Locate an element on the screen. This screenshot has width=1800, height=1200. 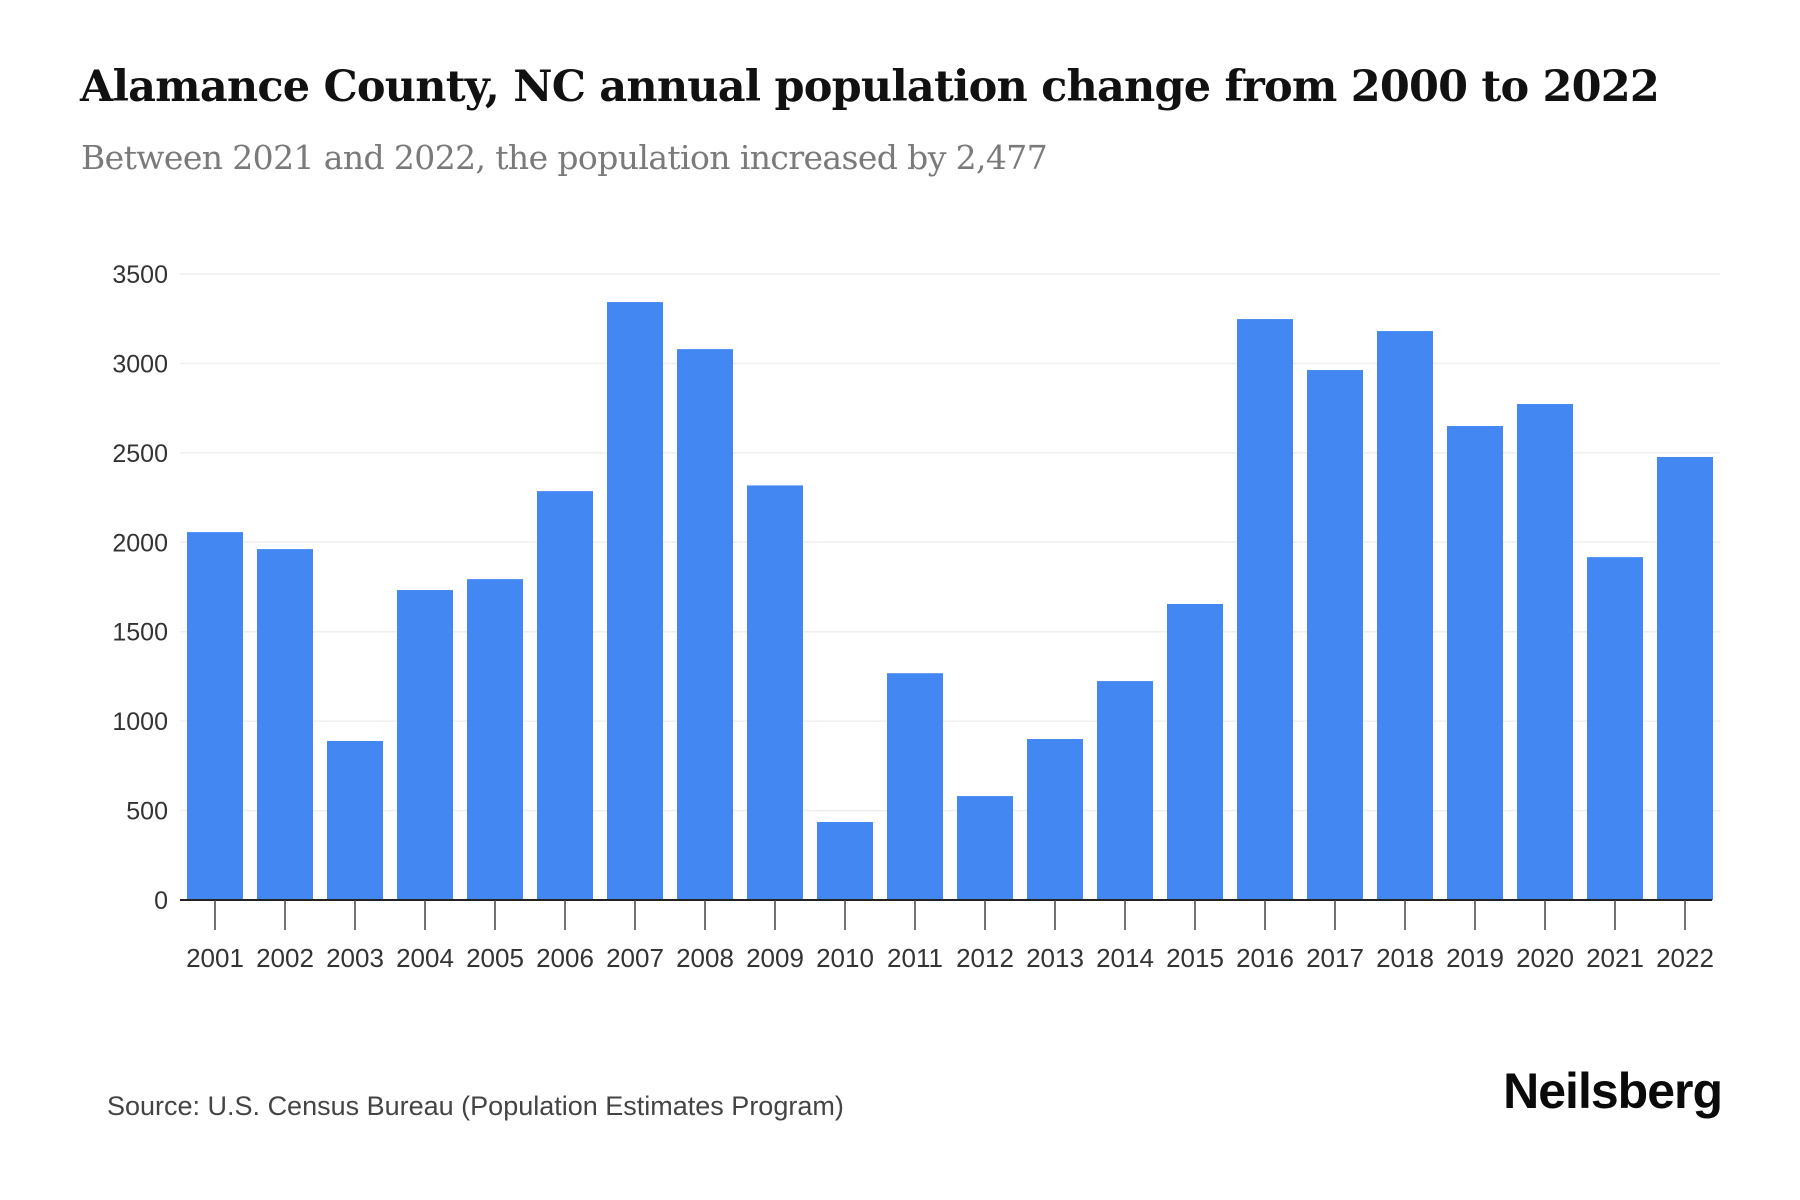
y-tick-label: 0 is located at coordinates (161, 901).